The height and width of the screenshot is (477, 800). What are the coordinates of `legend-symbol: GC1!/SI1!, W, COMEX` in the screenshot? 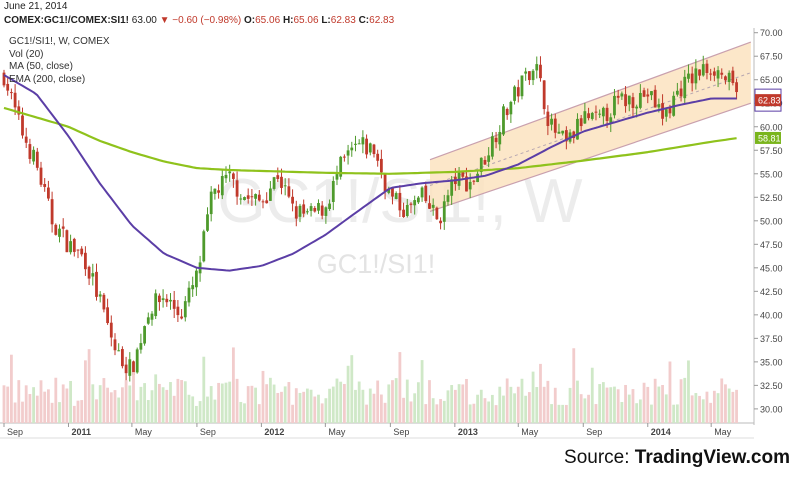 It's located at (59, 41).